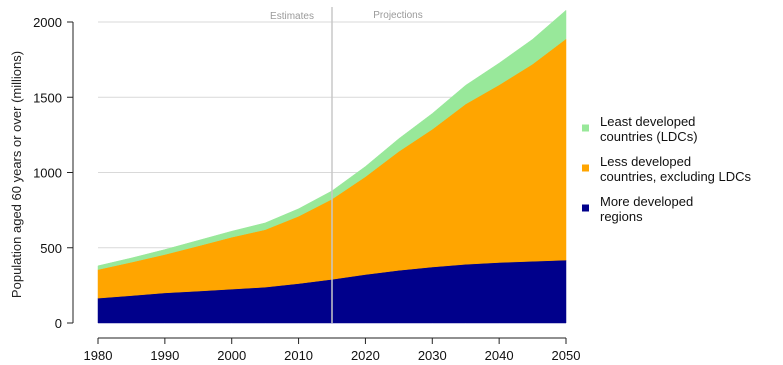 Image resolution: width=783 pixels, height=365 pixels. What do you see at coordinates (98, 355) in the screenshot?
I see `x-tick-label-1980: 1980` at bounding box center [98, 355].